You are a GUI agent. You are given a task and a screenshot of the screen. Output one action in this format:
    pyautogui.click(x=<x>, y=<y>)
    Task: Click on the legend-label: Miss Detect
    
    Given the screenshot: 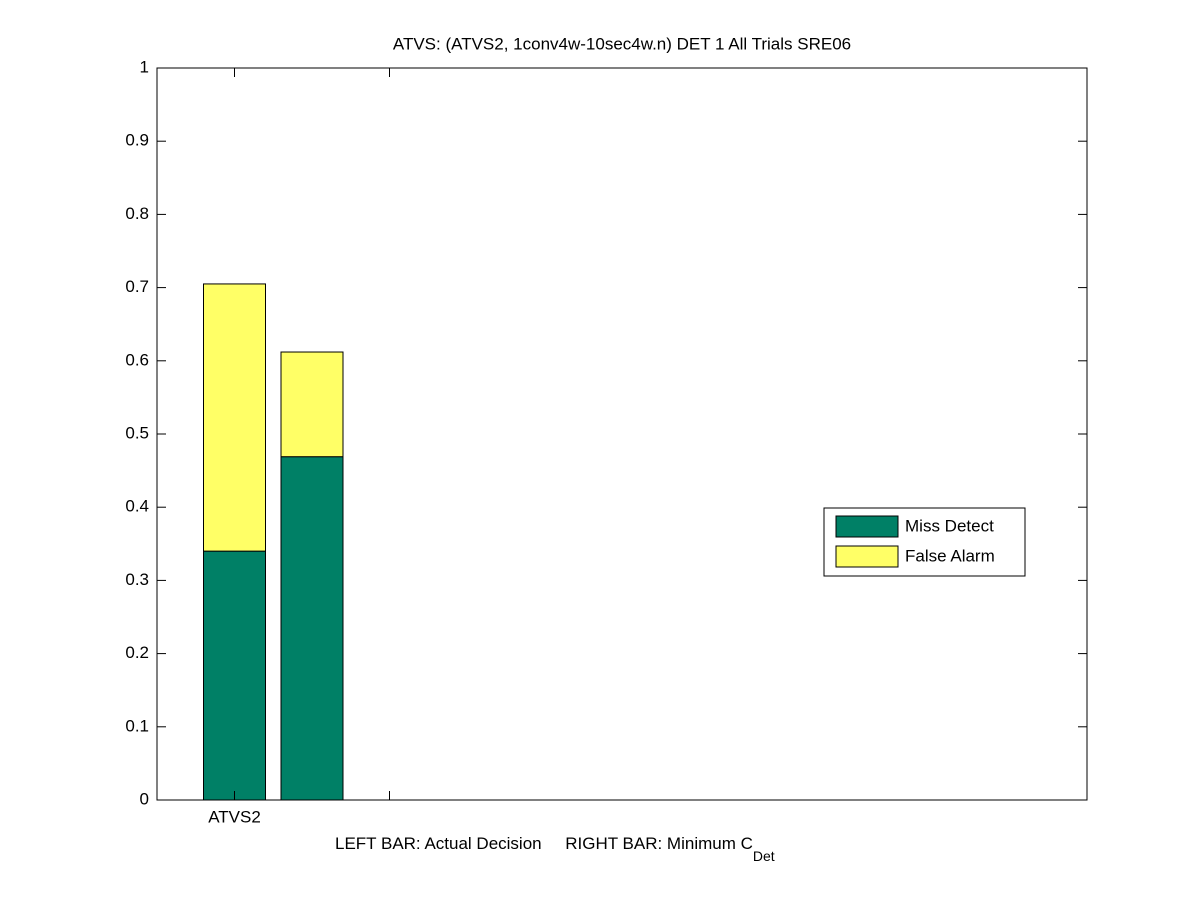 What is the action you would take?
    pyautogui.click(x=949, y=525)
    